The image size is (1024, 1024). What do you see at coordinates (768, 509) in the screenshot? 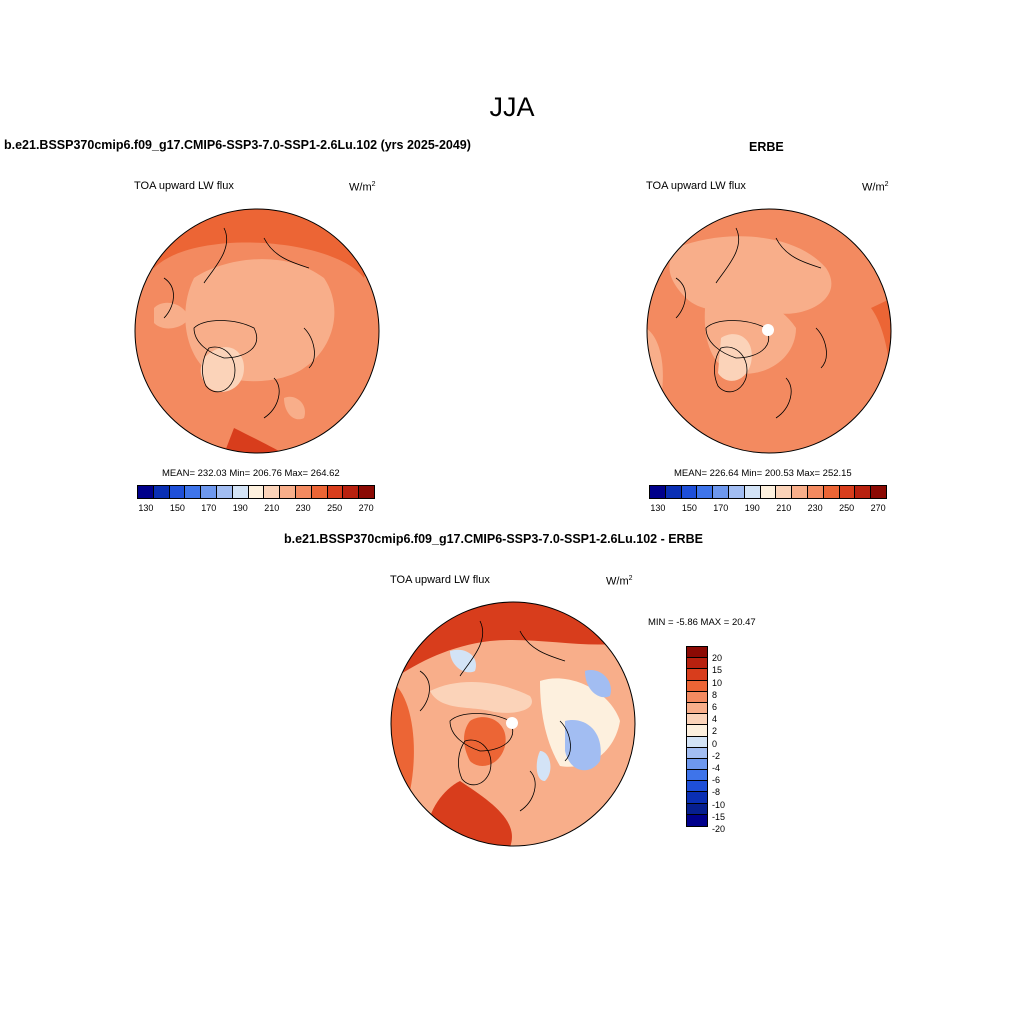
I see `obs-colorbar-ticks: 130 150 170 190 210 230 250 270` at bounding box center [768, 509].